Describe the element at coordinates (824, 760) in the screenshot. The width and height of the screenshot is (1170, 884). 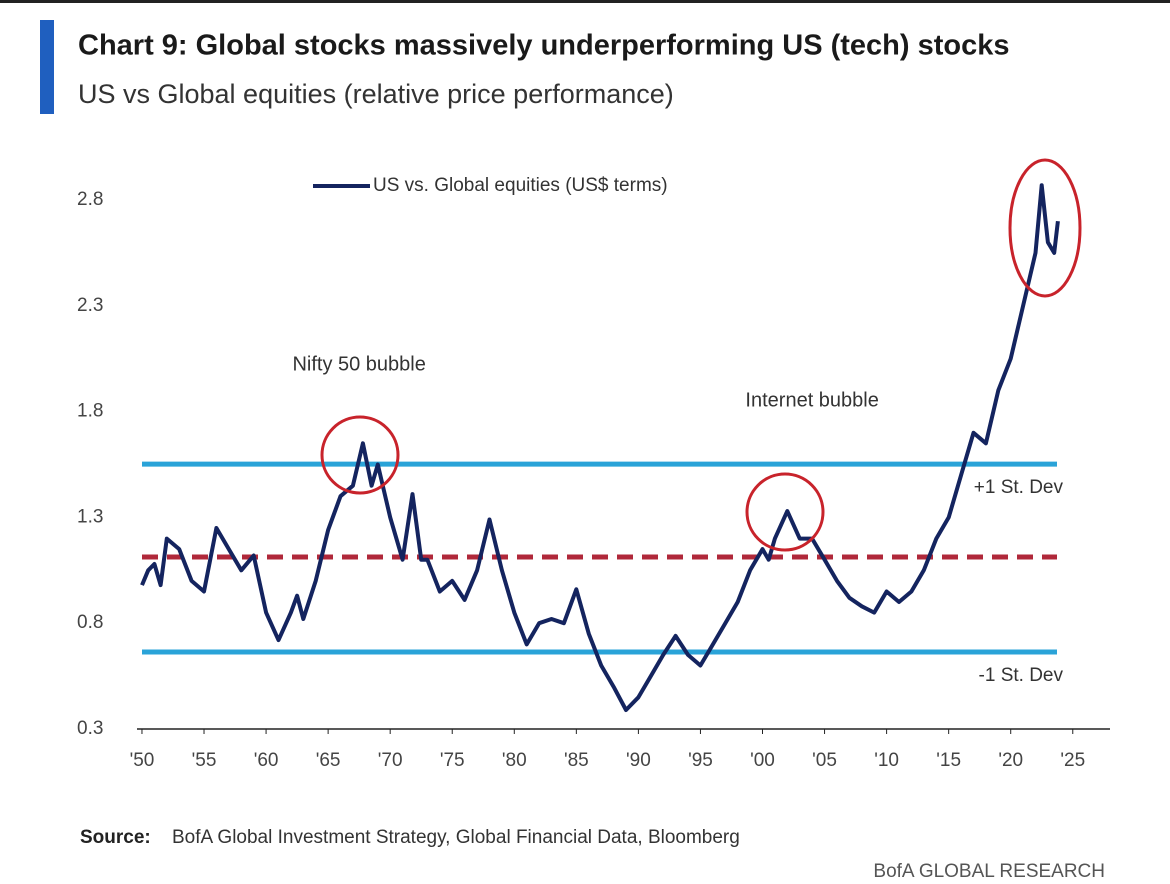
I see `x-tick-label: '05` at that location.